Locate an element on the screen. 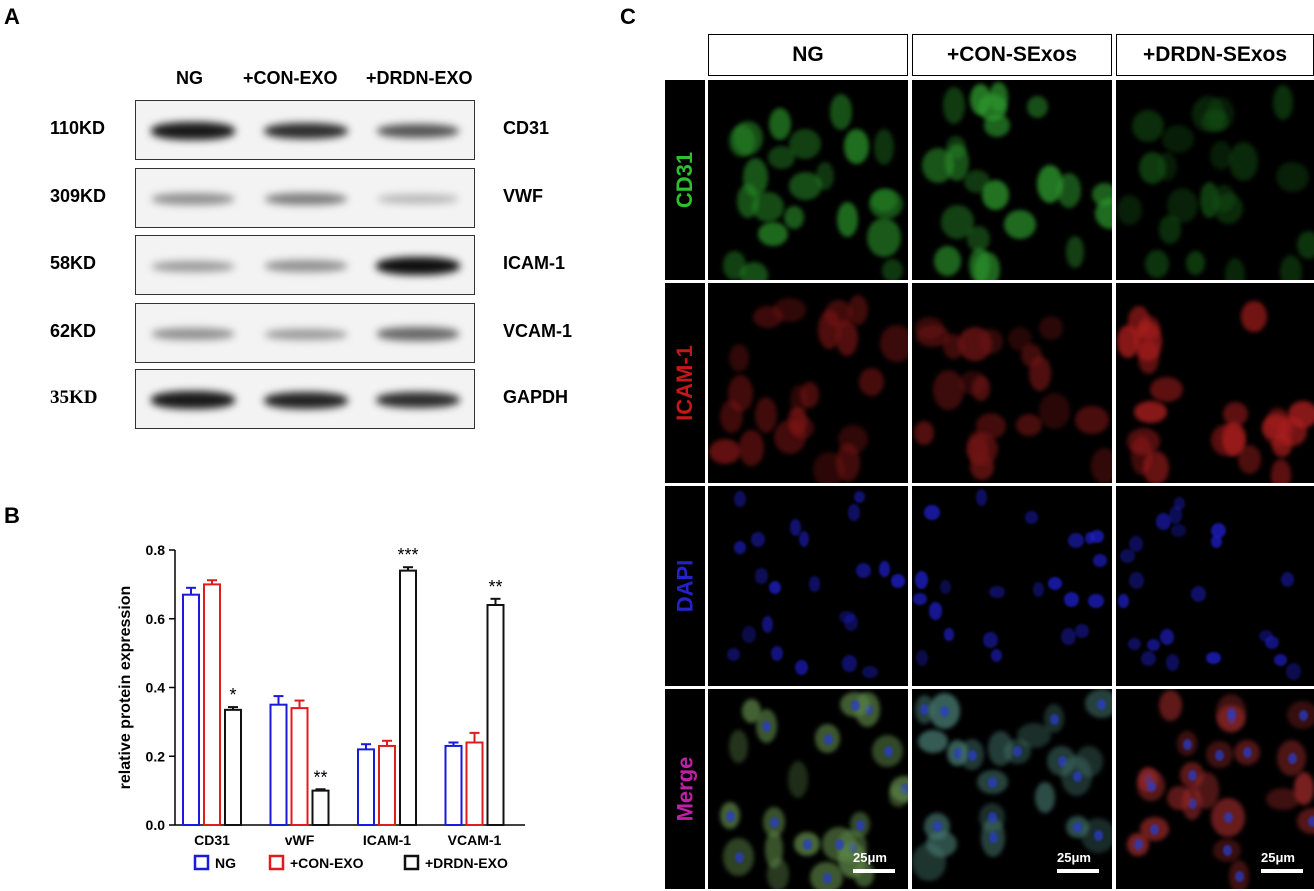  row-label-text: ICAM-1 is located at coordinates (684, 383).